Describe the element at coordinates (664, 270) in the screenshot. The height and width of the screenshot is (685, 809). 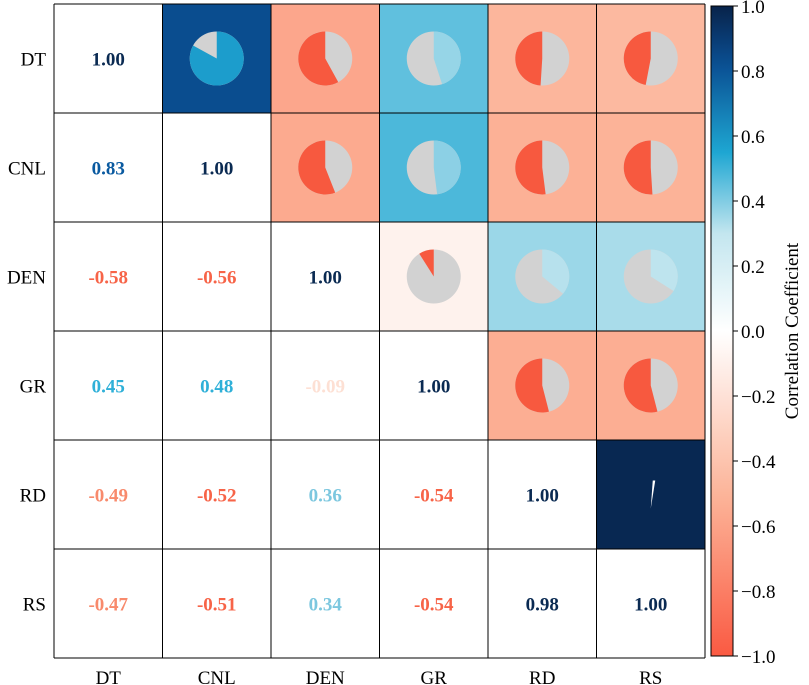
I see `cell-den-rs-pie` at that location.